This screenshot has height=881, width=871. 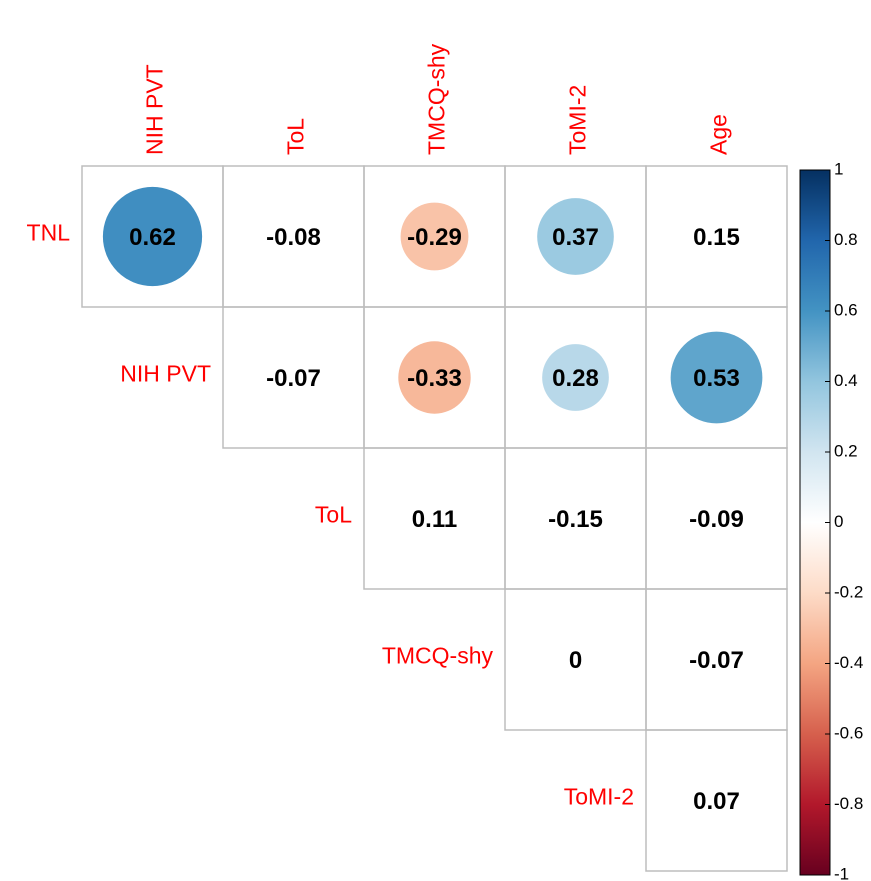 What do you see at coordinates (333, 515) in the screenshot?
I see `row-label: ToL` at bounding box center [333, 515].